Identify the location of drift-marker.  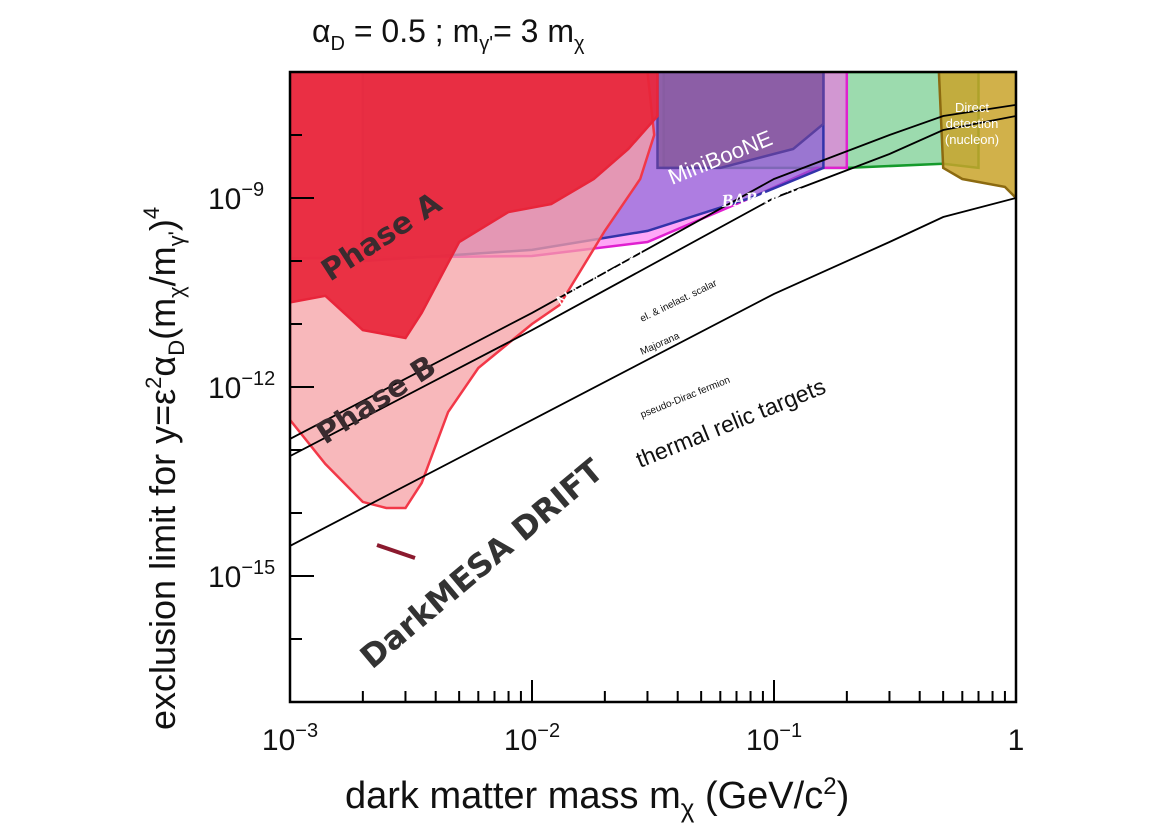
(396, 551).